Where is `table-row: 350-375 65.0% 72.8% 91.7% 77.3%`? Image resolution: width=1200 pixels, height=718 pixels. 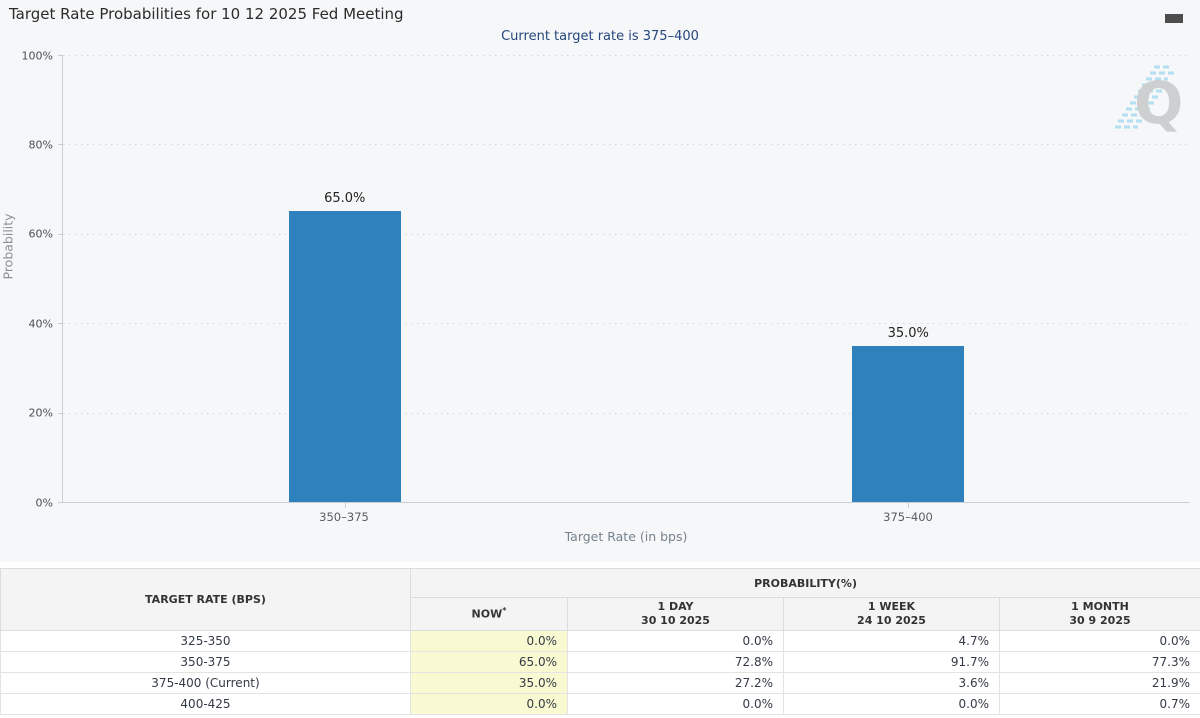 table-row: 350-375 65.0% 72.8% 91.7% 77.3% is located at coordinates (600, 661).